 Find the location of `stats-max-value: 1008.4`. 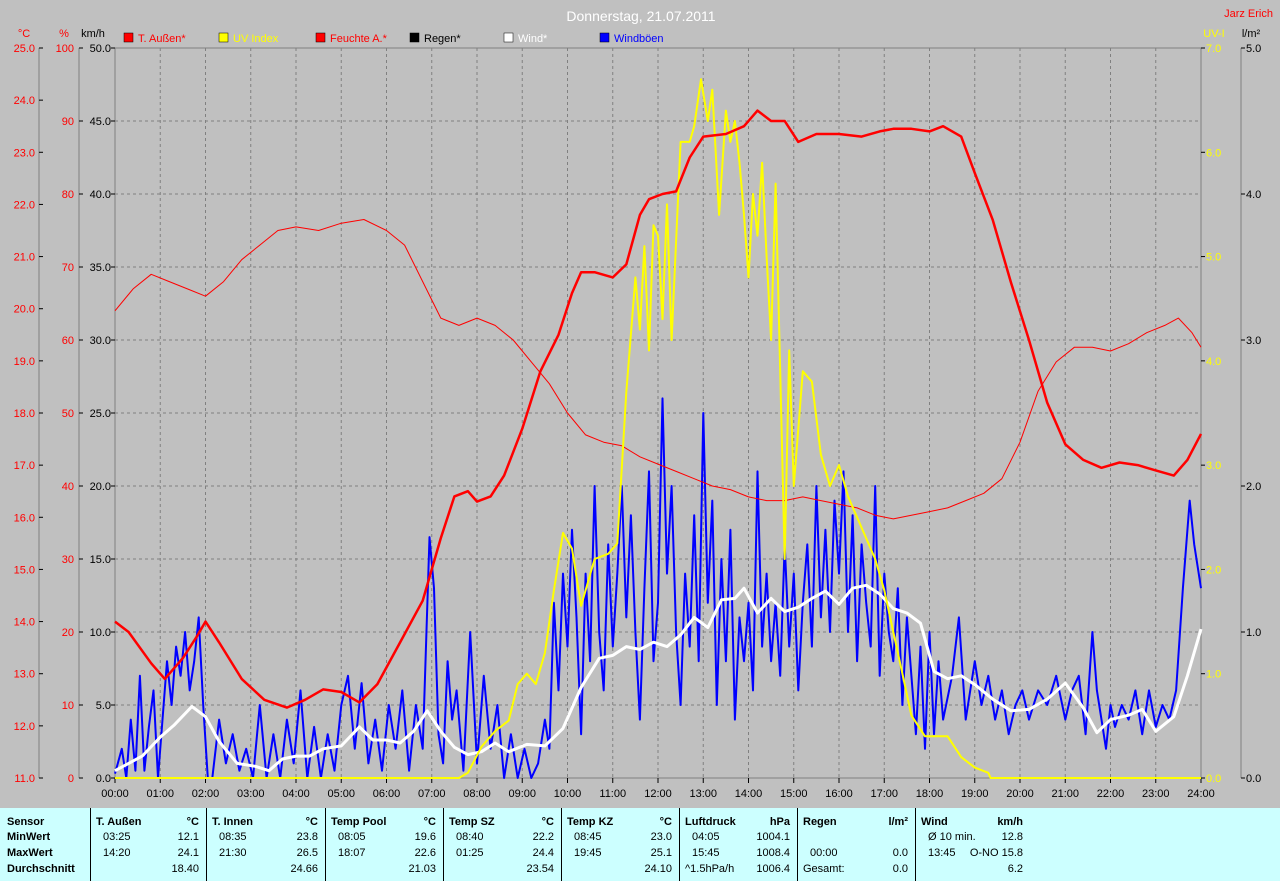

stats-max-value: 1008.4 is located at coordinates (773, 853).